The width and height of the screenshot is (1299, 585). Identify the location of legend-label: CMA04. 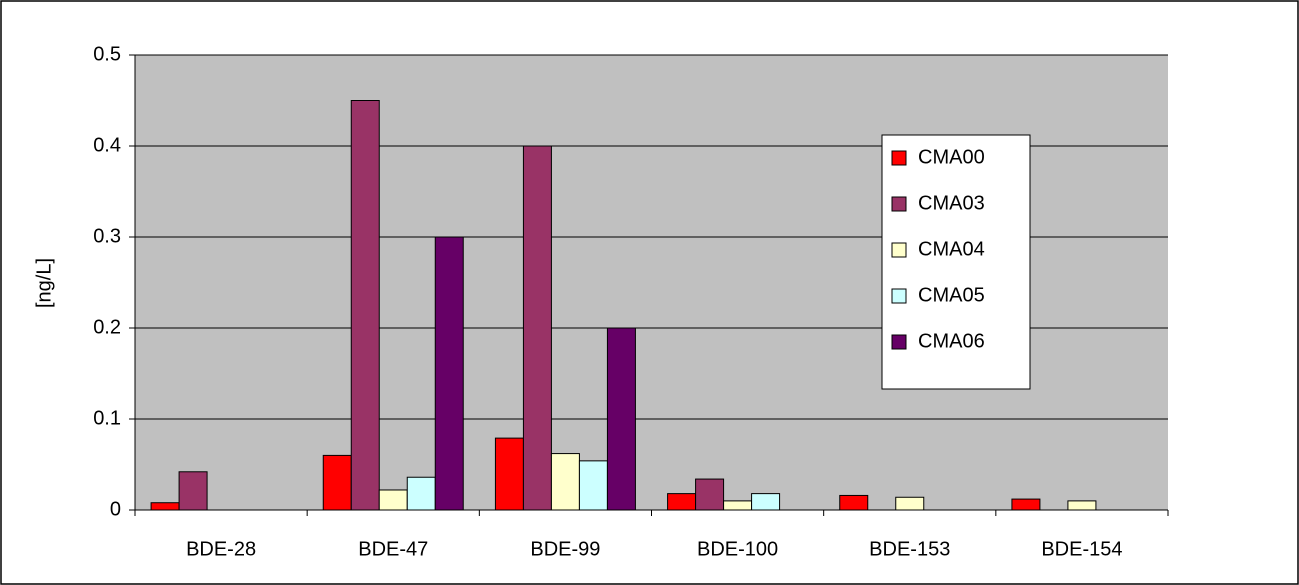
(951, 249).